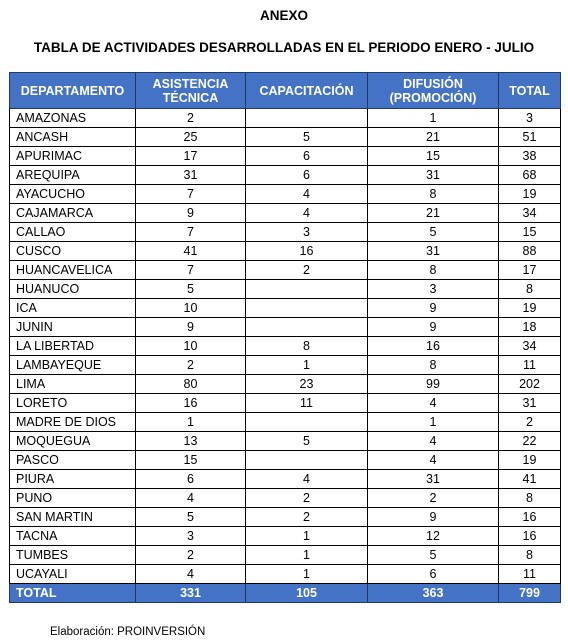  Describe the element at coordinates (529, 90) in the screenshot. I see `col-header-total: TOTAL` at that location.